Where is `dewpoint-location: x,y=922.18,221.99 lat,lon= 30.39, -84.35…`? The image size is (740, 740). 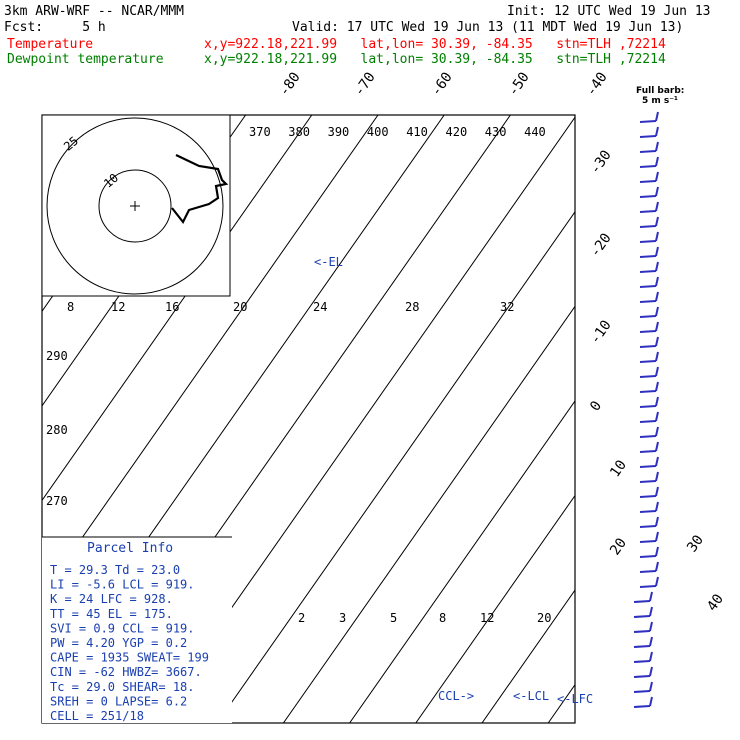
dewpoint-location: x,y=922.18,221.99 lat,lon= 30.39, -84.35… is located at coordinates (435, 59).